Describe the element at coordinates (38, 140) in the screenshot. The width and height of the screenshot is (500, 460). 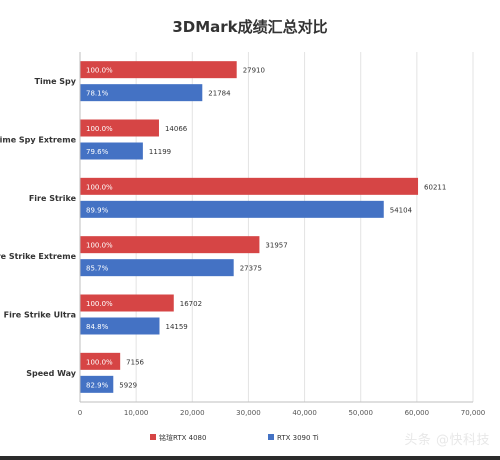
I see `category-label: Time Spy Extreme` at that location.